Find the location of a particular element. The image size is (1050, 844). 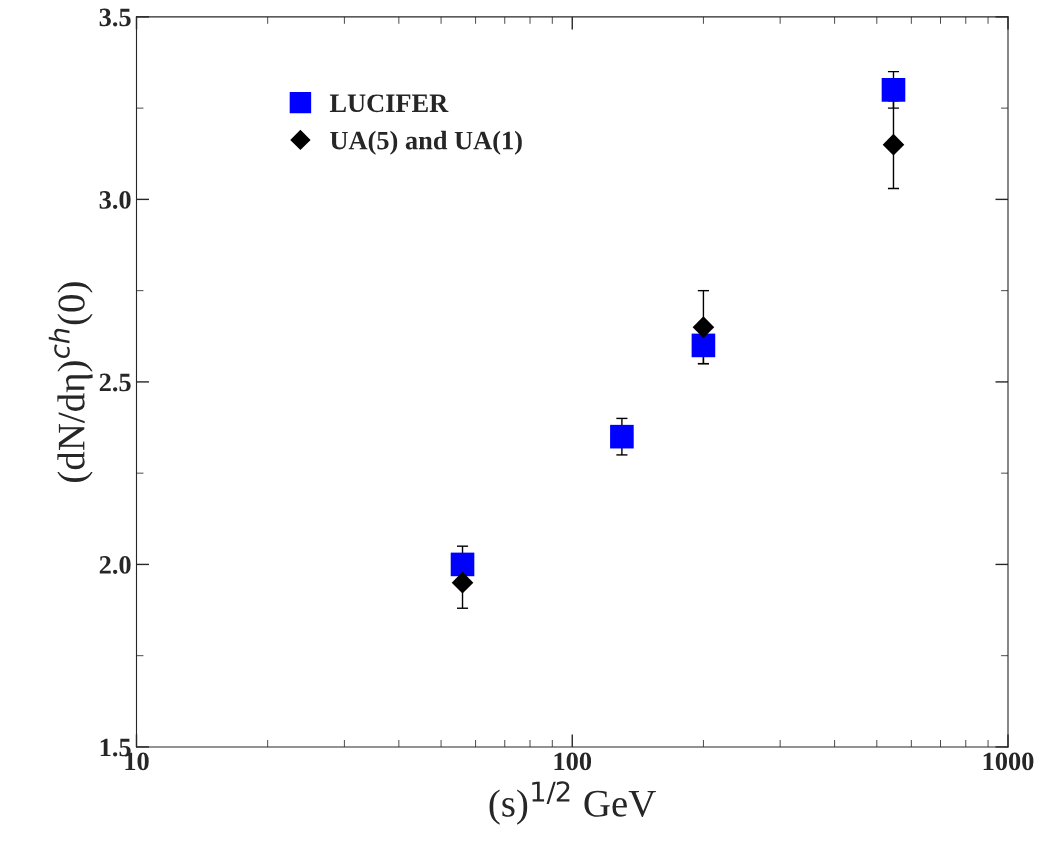

y-tick-label: 2.5 is located at coordinates (115, 382).